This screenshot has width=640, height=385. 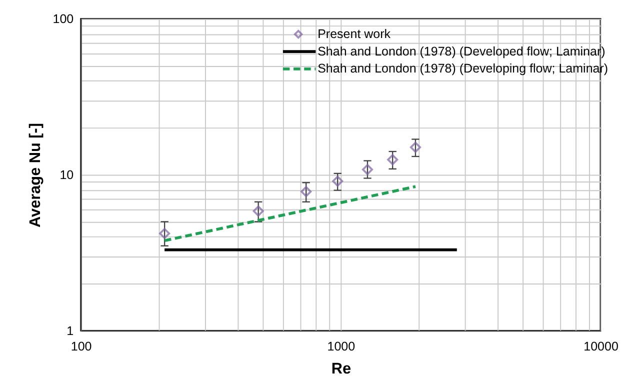 I want to click on y-tick-label: 100, so click(x=63, y=19).